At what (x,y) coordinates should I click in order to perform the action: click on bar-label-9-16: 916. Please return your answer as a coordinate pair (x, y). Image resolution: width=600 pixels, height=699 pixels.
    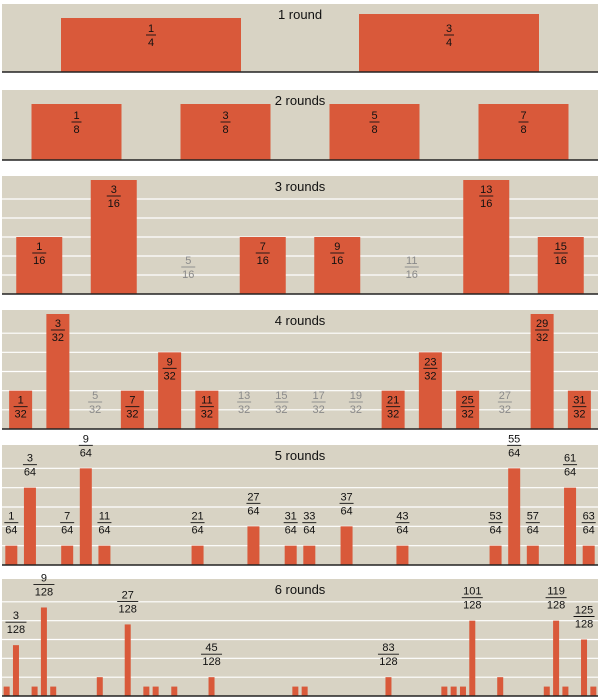
    Looking at the image, I should click on (337, 254).